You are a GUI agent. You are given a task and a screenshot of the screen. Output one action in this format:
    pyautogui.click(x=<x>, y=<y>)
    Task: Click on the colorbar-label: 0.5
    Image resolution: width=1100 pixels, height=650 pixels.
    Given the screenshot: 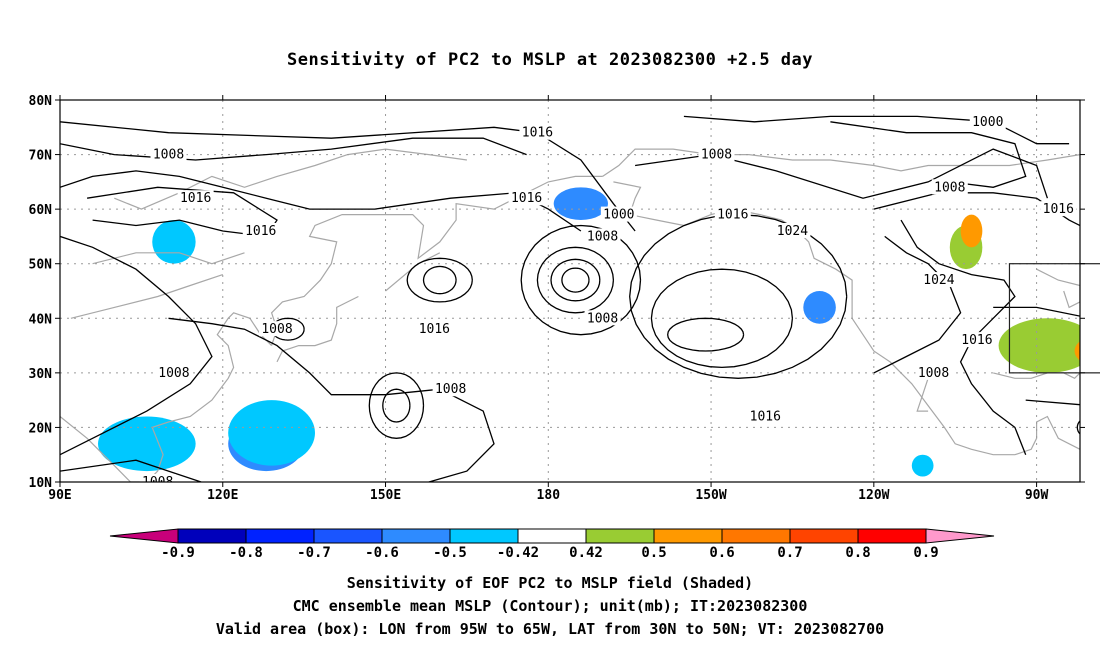 What is the action you would take?
    pyautogui.click(x=653, y=553)
    